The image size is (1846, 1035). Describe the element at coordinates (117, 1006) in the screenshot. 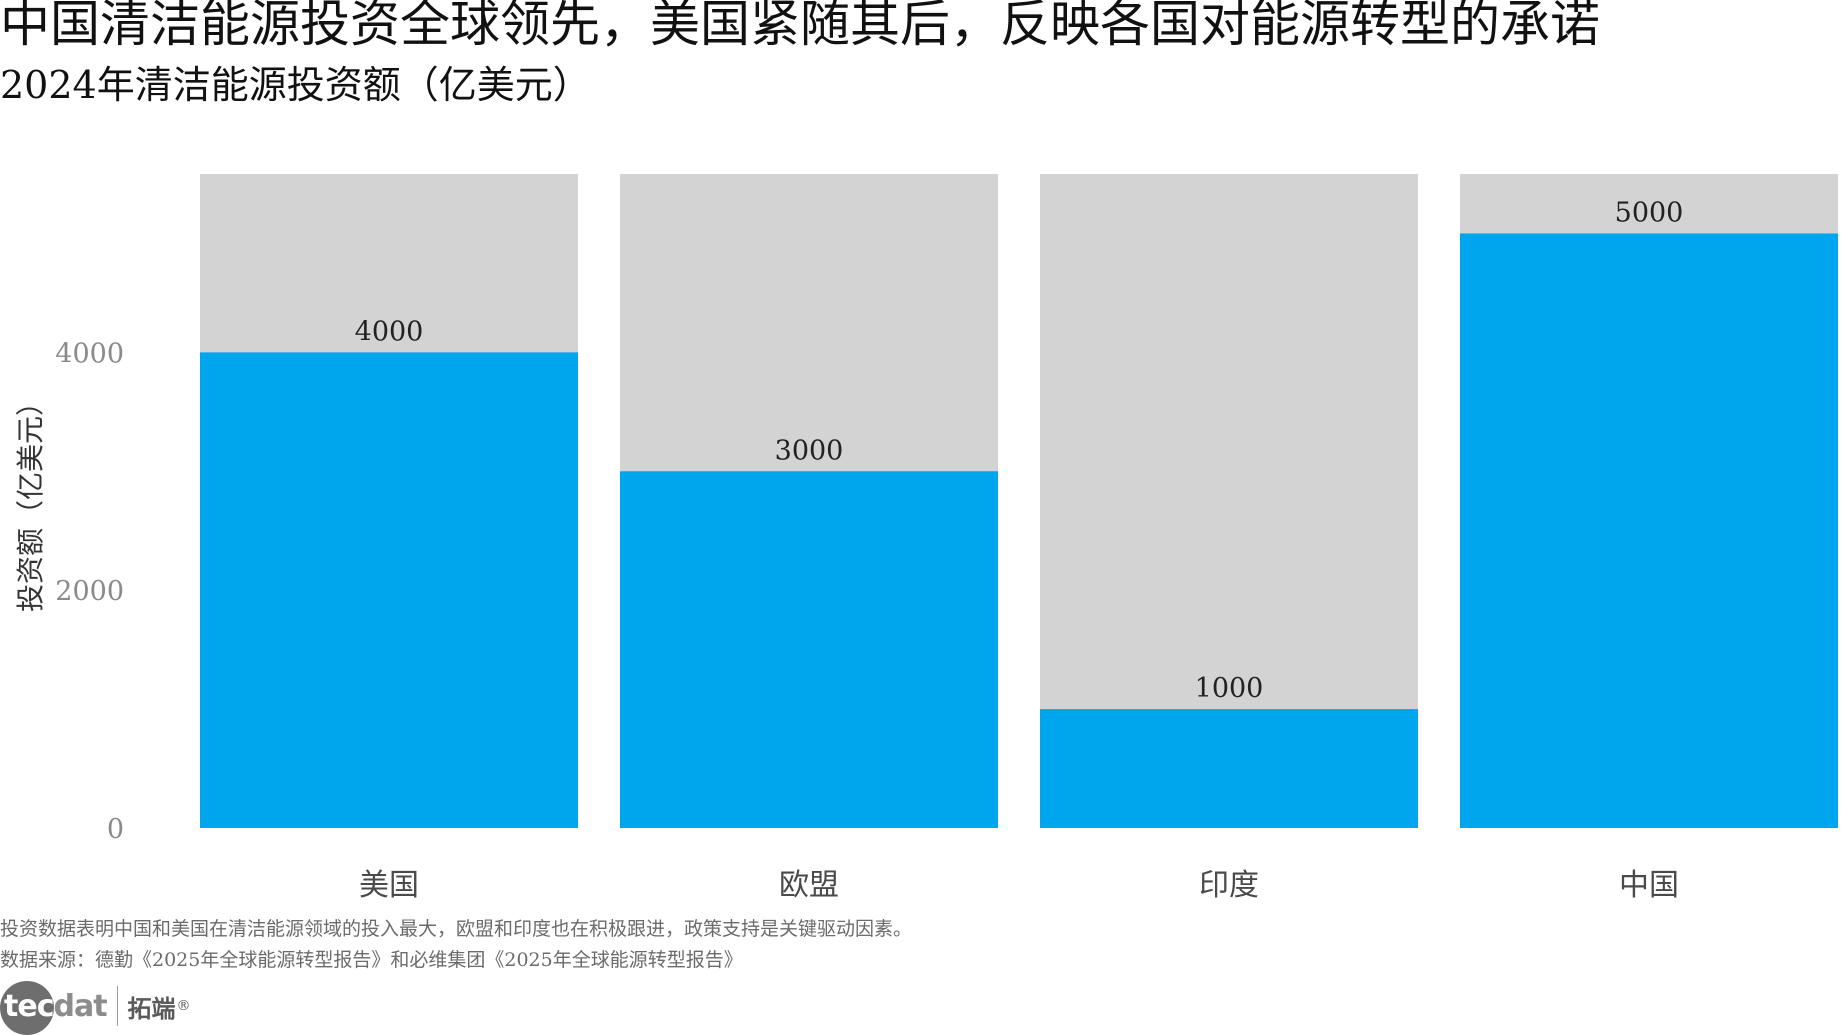

I see `logo-divider` at that location.